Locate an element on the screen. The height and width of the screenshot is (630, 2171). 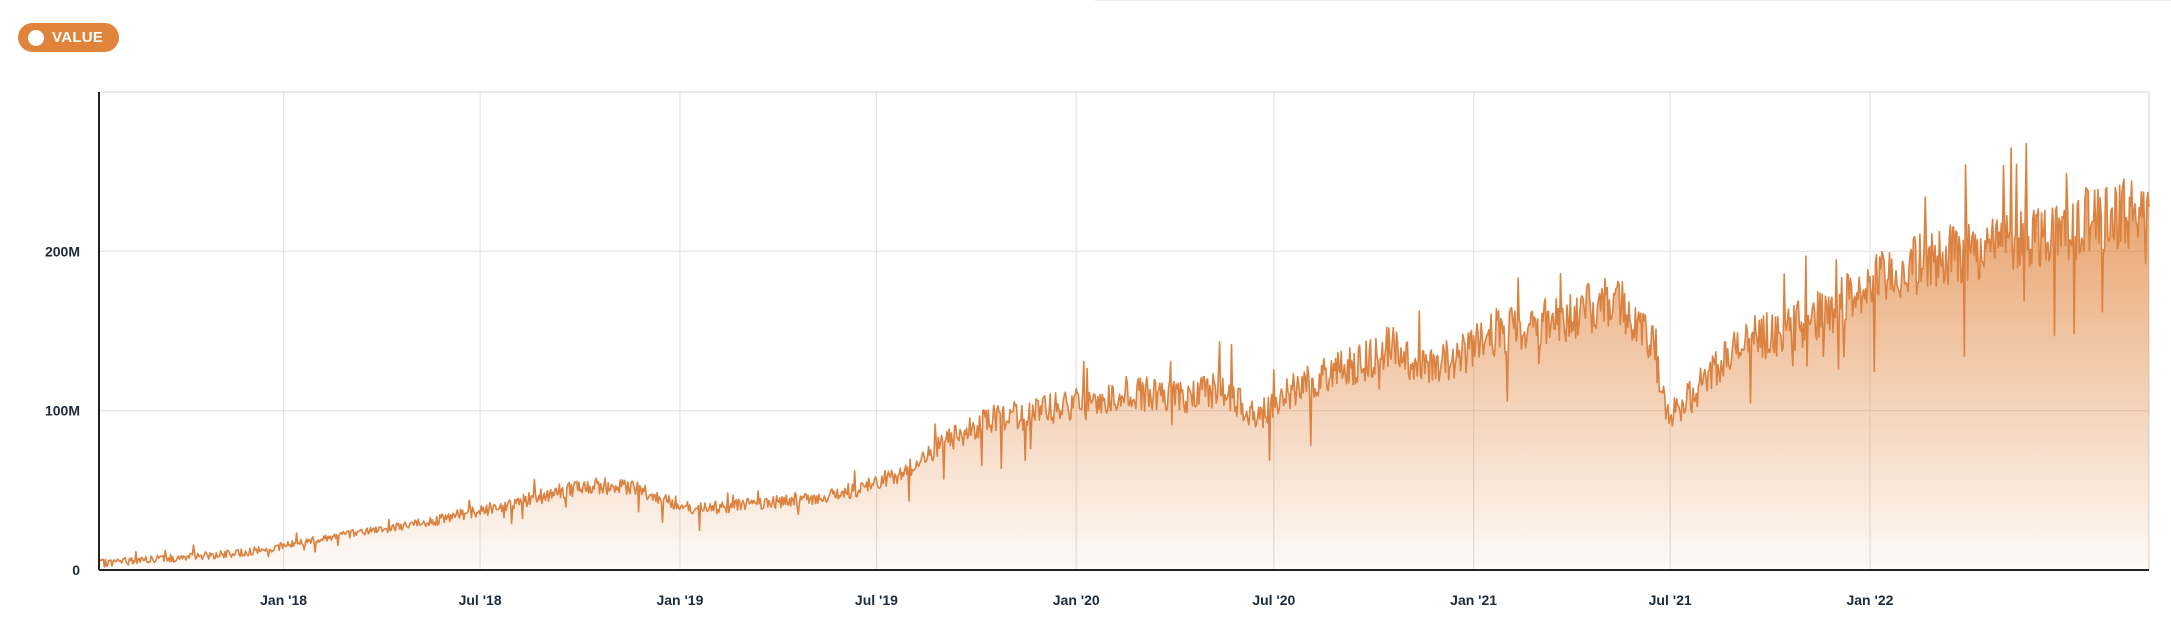
legend-dot-icon is located at coordinates (36, 37).